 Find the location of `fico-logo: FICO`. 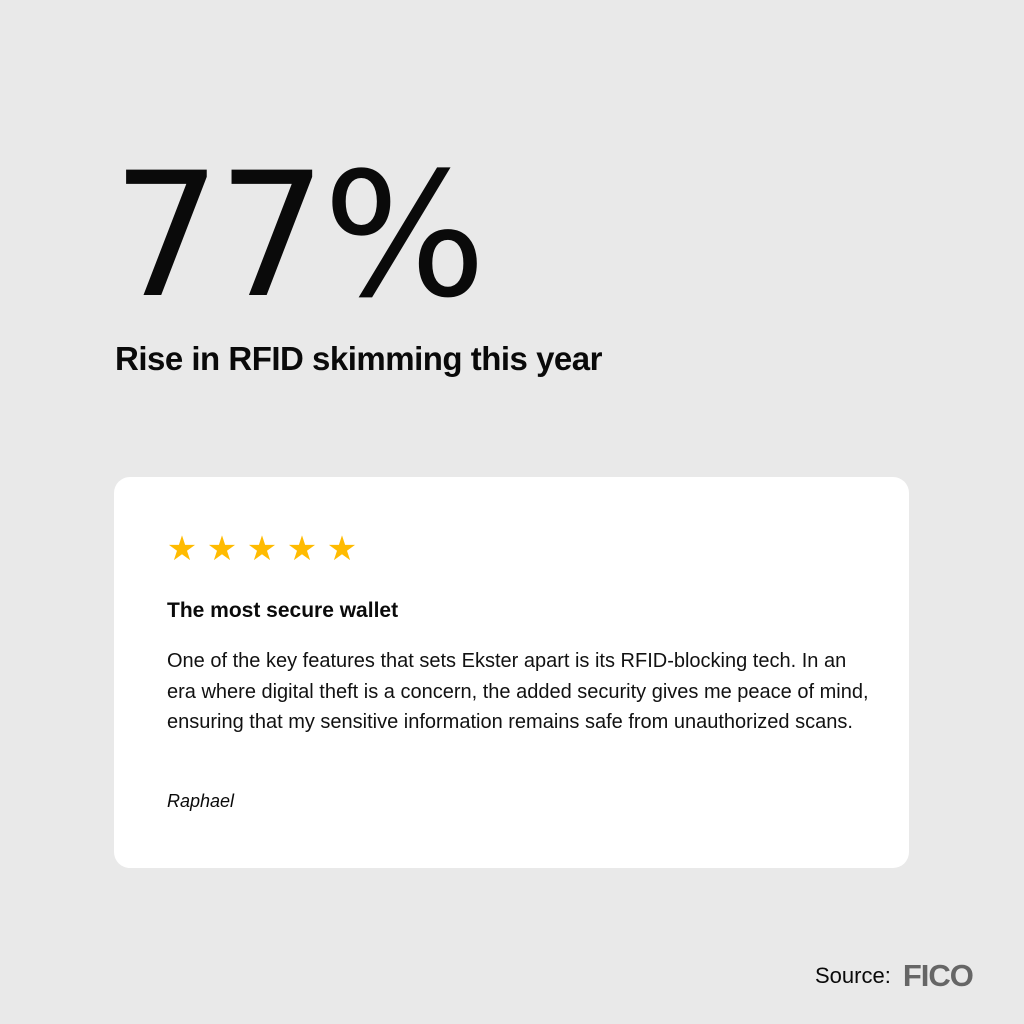

fico-logo: FICO is located at coordinates (938, 975).